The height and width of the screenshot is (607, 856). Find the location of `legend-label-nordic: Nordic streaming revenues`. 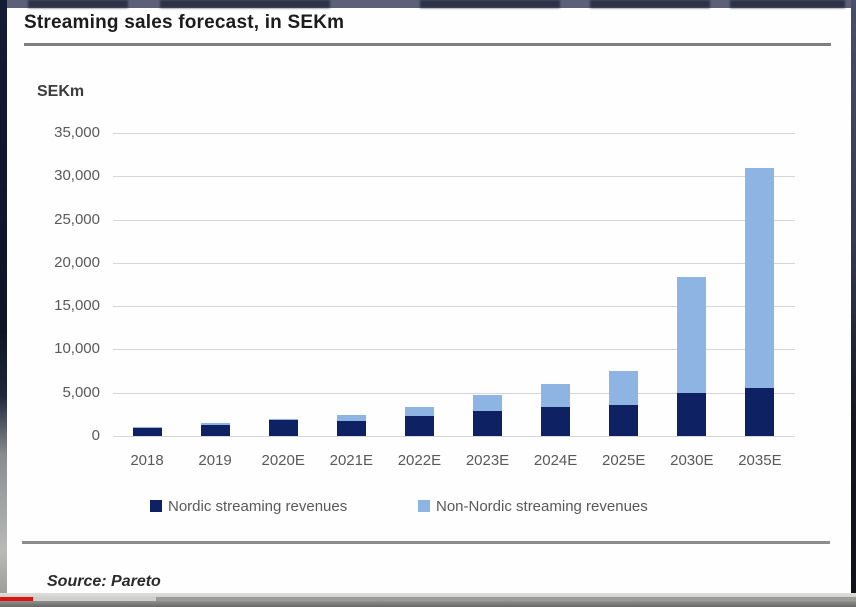

legend-label-nordic: Nordic streaming revenues is located at coordinates (258, 506).